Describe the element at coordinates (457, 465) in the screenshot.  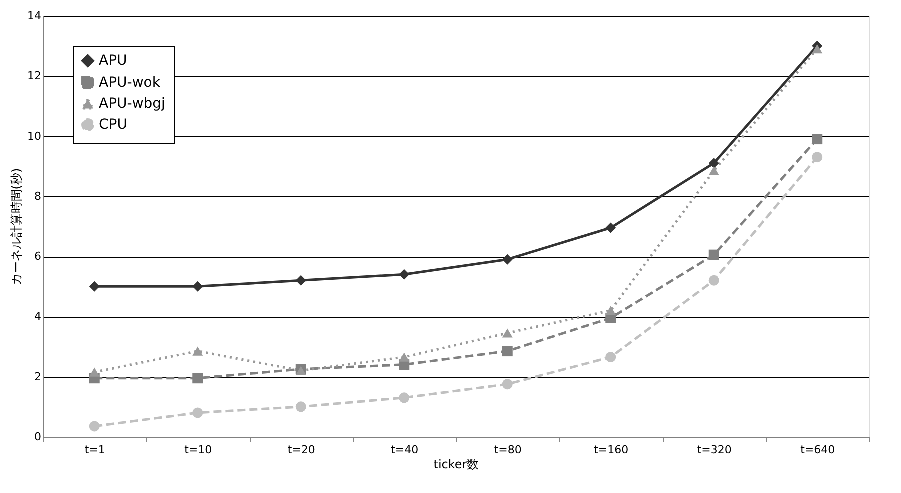
I see `x-axis-title: ticker数` at that location.